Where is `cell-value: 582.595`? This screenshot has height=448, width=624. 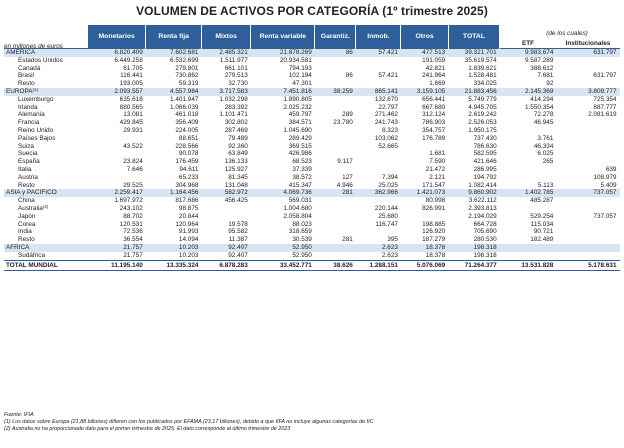
cell-value: 582.595 is located at coordinates (473, 154).